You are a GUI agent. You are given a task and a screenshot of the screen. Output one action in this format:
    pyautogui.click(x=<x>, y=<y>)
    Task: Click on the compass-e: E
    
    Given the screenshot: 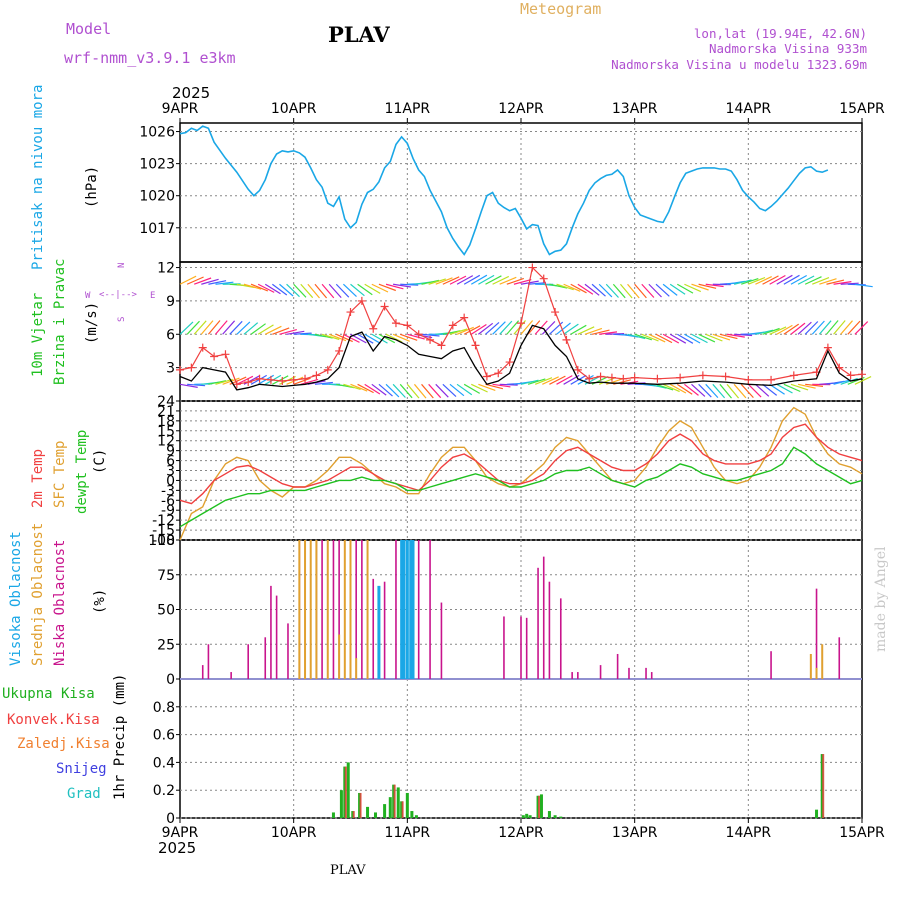 What is the action you would take?
    pyautogui.click(x=152, y=296)
    